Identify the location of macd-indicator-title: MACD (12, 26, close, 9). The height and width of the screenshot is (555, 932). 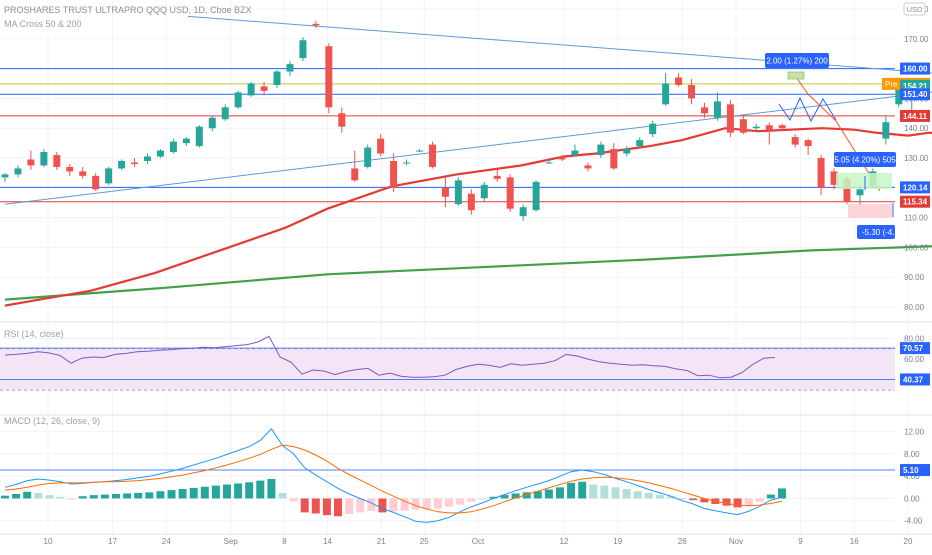
(52, 421).